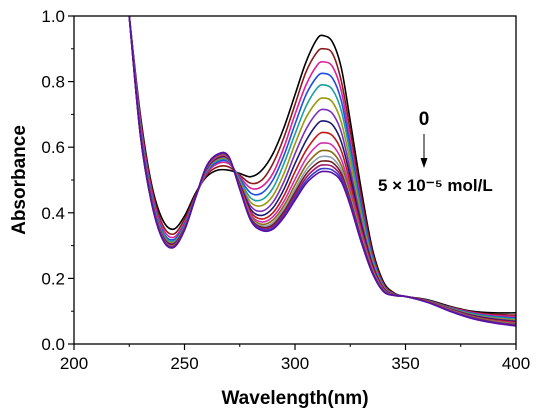  Describe the element at coordinates (53, 82) in the screenshot. I see `y-tick-label: 0.8` at that location.